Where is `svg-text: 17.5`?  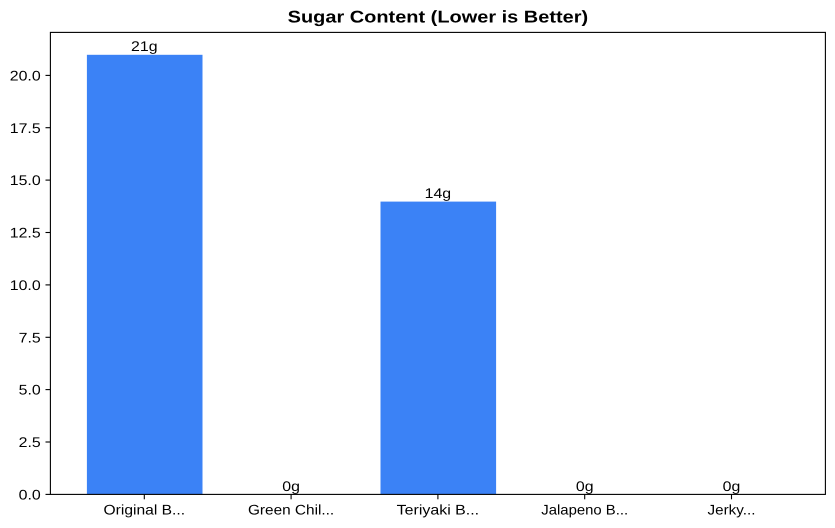
svg-text: 17.5 is located at coordinates (25, 128).